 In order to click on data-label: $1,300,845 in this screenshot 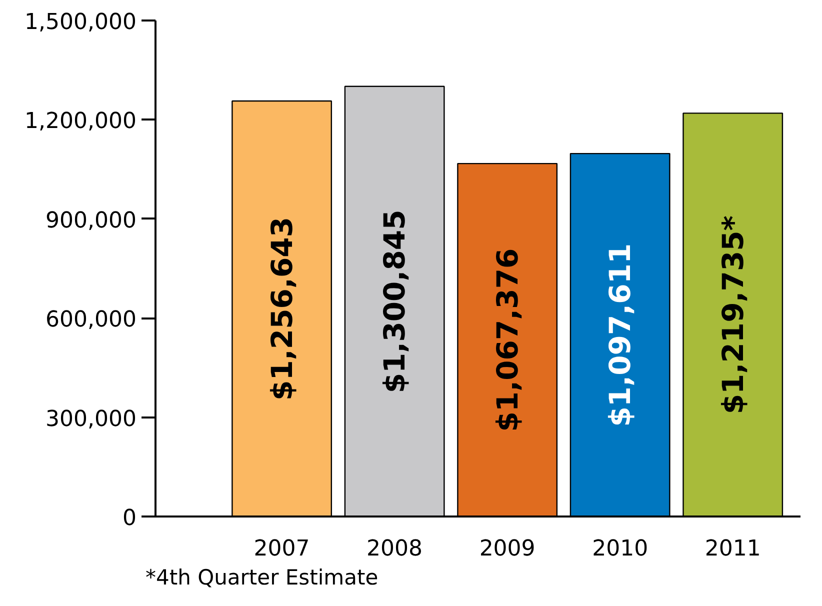, I will do `click(395, 302)`.